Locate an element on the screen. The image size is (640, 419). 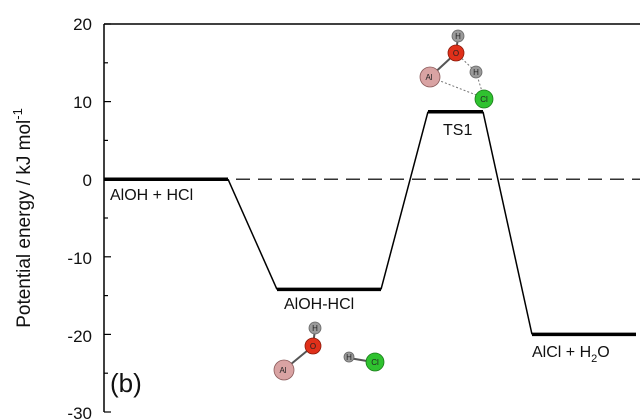
hydrogen-atom-complex-label: H is located at coordinates (315, 328).